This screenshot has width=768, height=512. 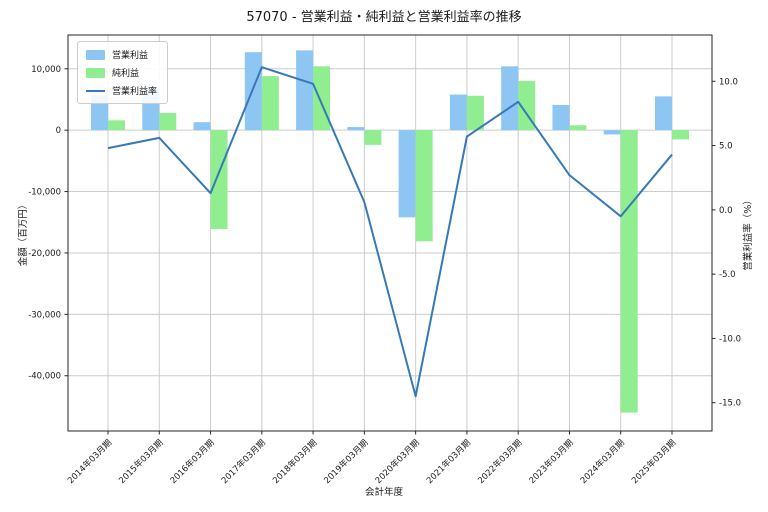 What do you see at coordinates (44, 193) in the screenshot?
I see `y-tick-label-left-2: -10,000` at bounding box center [44, 193].